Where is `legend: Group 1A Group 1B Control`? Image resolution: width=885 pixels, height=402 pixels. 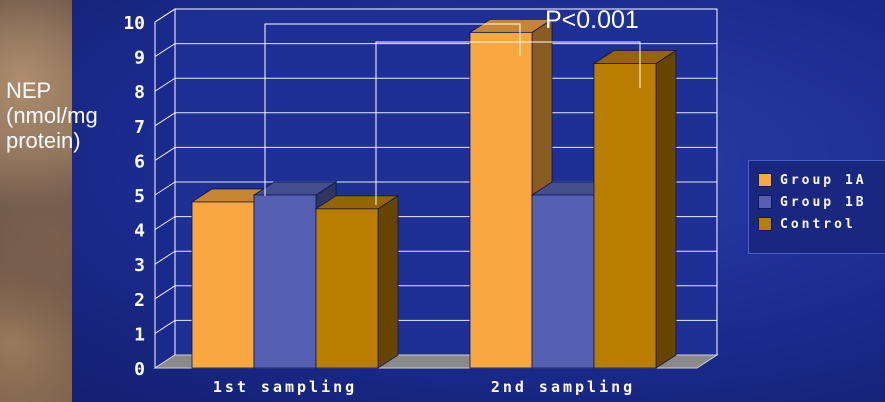
legend: Group 1A Group 1B Control is located at coordinates (816, 207).